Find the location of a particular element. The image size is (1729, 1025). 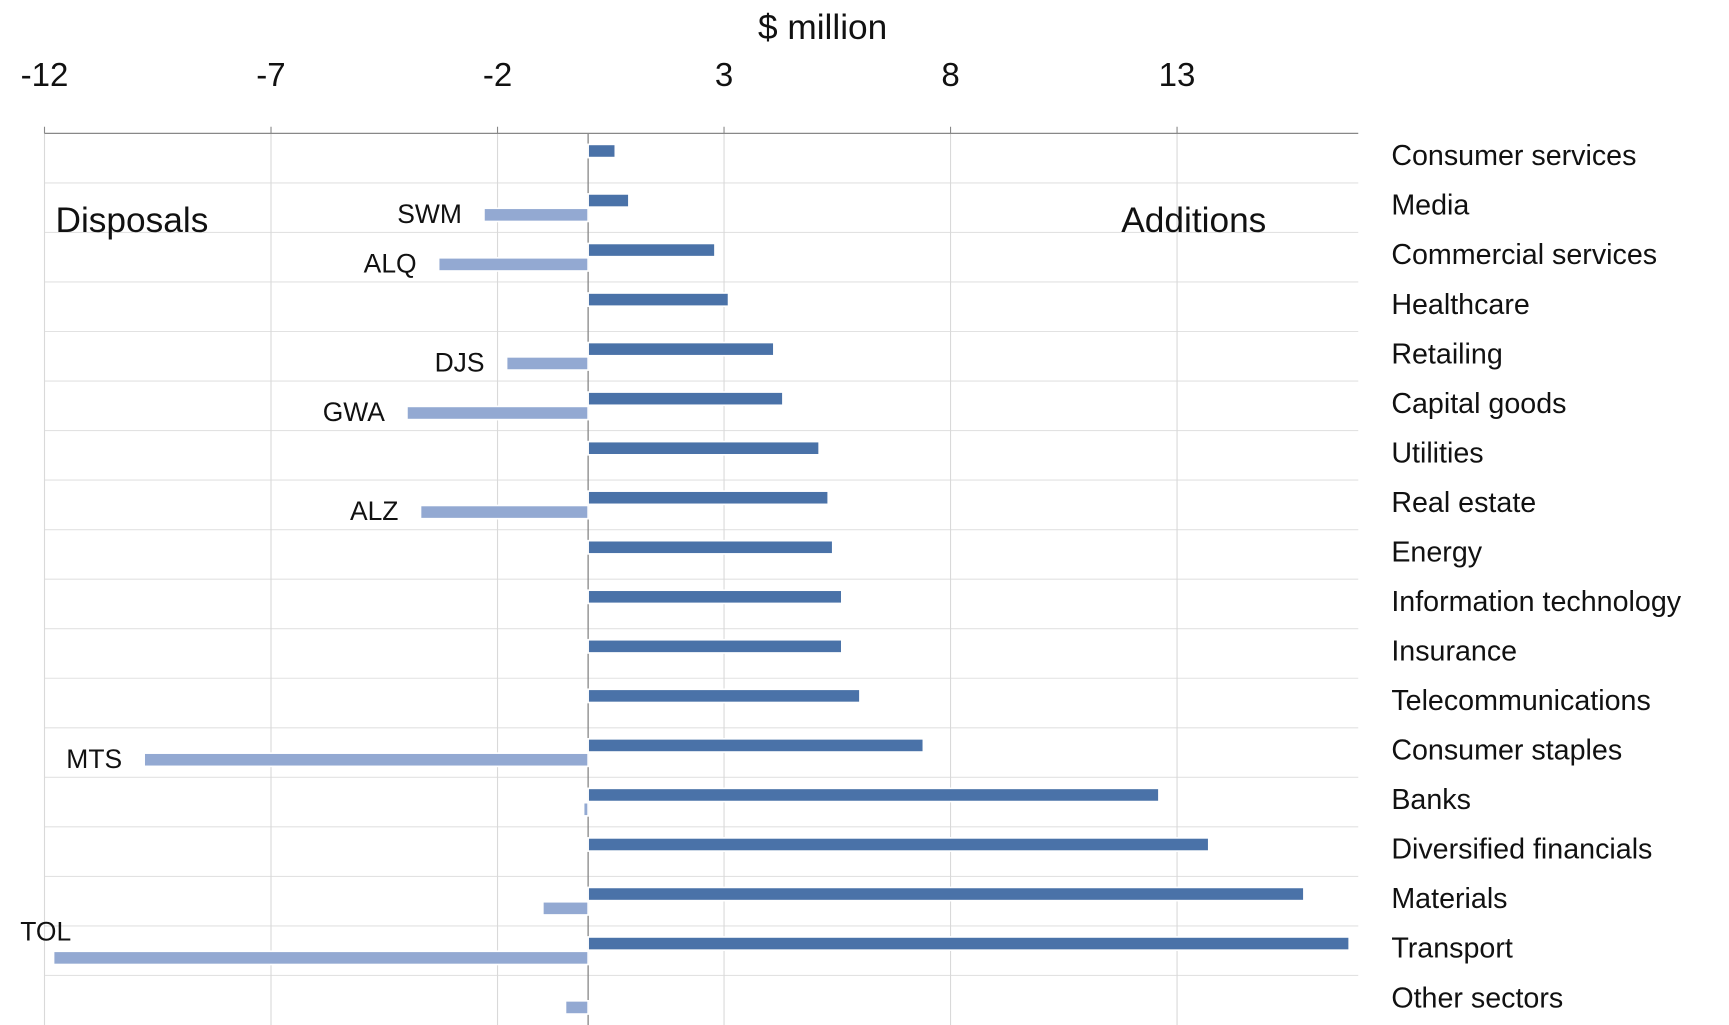

category-label: Telecommunications is located at coordinates (1520, 701).